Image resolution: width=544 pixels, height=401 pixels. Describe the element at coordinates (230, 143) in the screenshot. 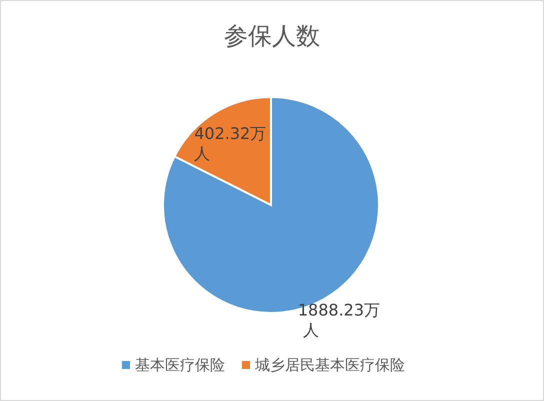

I see `data-label: 402.32万人` at that location.